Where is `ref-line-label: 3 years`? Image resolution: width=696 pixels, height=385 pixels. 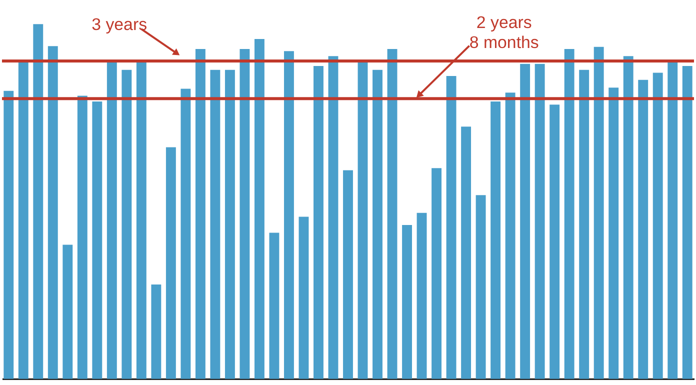
ref-line-label: 3 years is located at coordinates (120, 24).